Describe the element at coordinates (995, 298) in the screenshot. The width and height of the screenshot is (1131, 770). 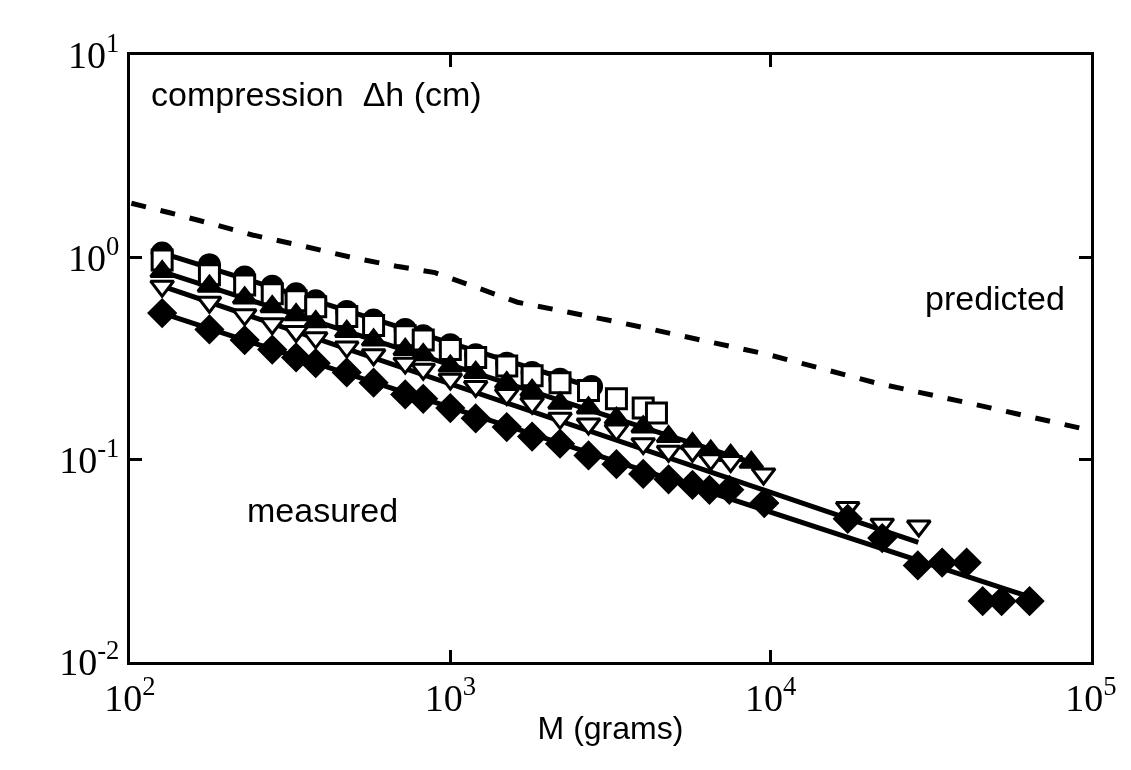
I see `annotation: predicted` at that location.